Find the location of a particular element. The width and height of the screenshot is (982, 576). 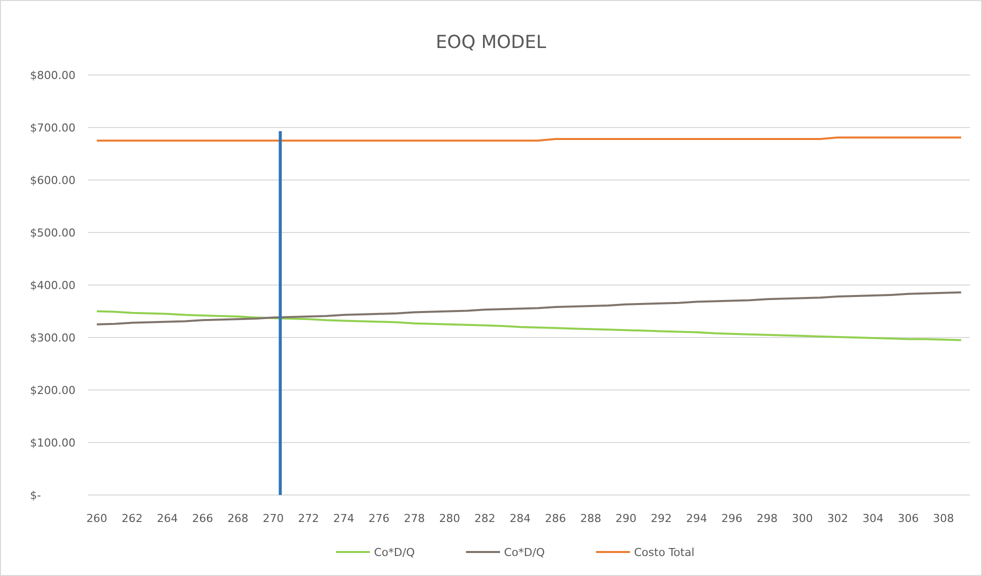

x-tick-label: 298 is located at coordinates (767, 518).